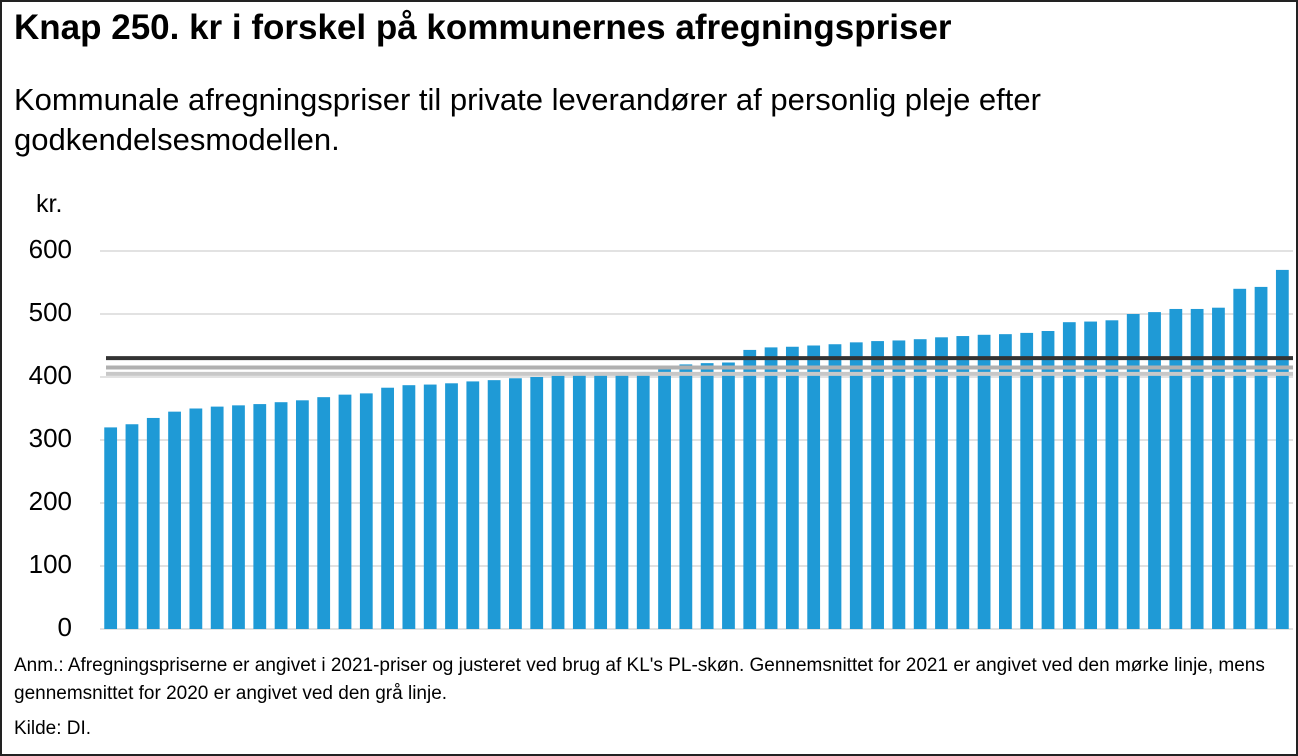  I want to click on y-tick-label: 600, so click(50, 249).